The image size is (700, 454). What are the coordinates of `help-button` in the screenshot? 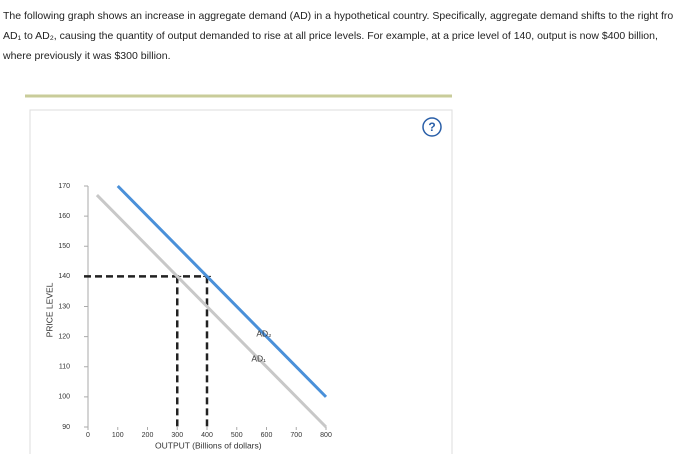 It's located at (432, 127).